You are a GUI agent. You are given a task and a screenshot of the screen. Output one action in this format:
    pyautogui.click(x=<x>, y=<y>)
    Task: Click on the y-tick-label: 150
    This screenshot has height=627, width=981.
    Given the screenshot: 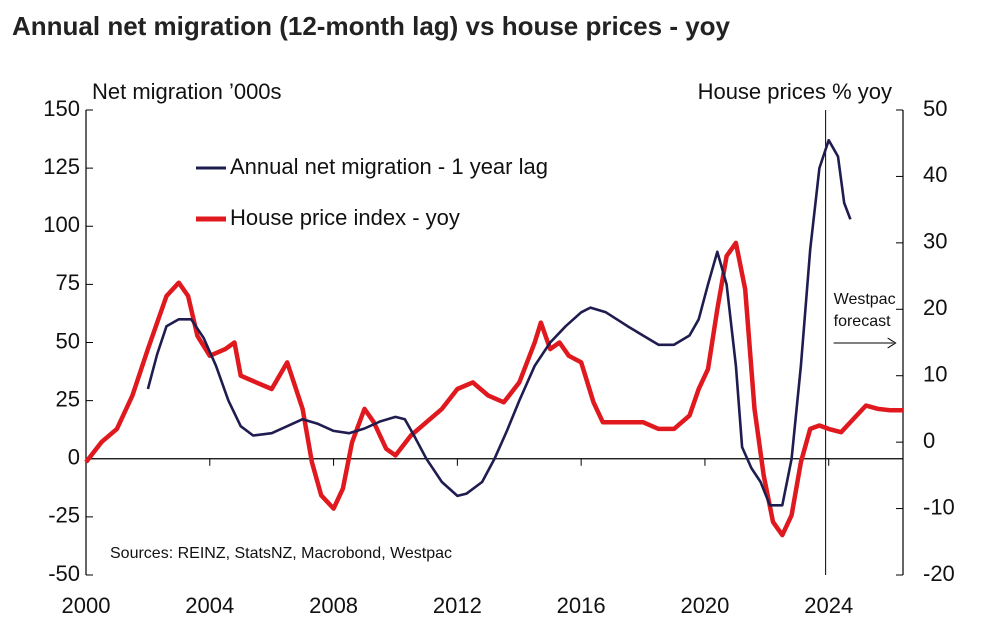 What is the action you would take?
    pyautogui.click(x=61, y=108)
    